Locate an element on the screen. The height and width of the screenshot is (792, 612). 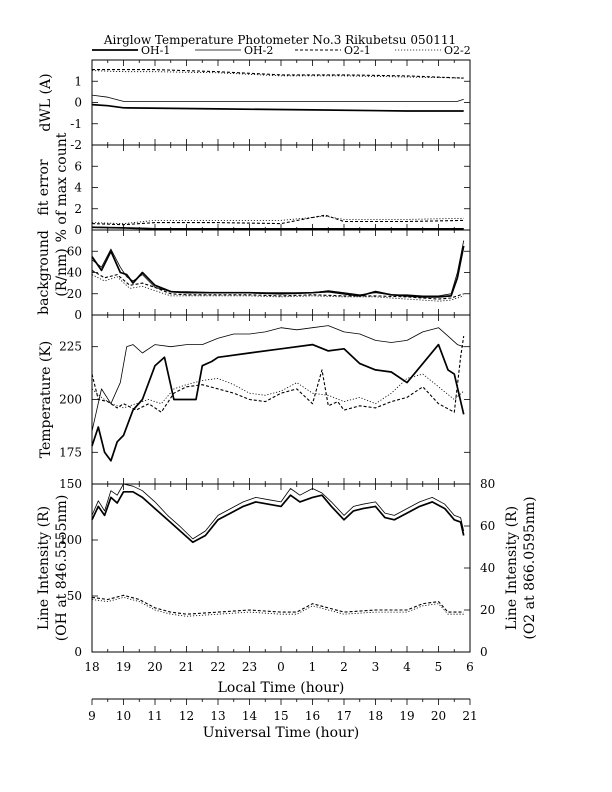
x-universal-axis-label: Universal Time (hour) is located at coordinates (281, 733).